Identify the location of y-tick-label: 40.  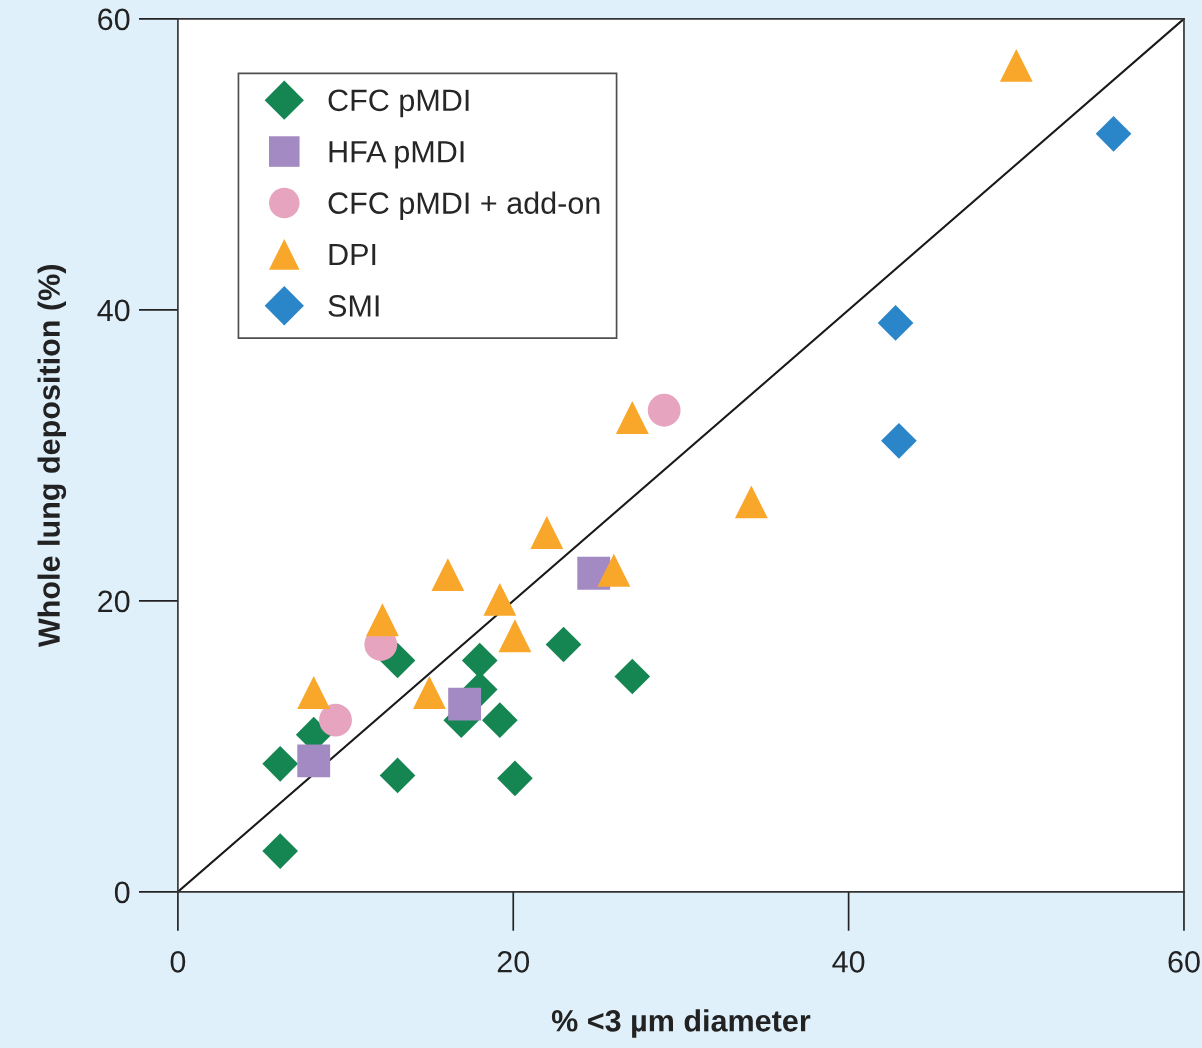
(113, 310).